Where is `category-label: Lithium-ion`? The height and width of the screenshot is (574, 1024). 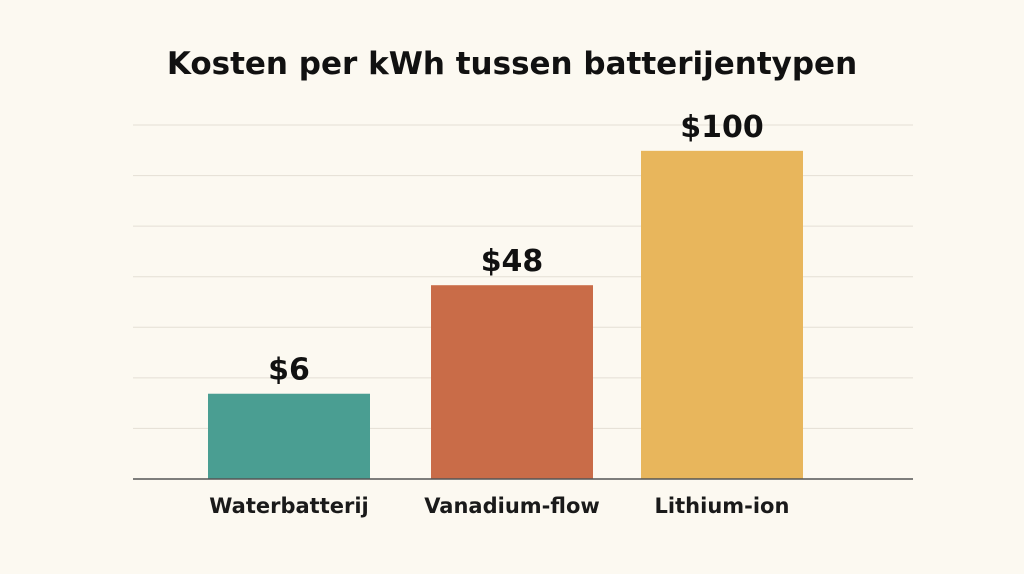
category-label: Lithium-ion is located at coordinates (722, 506).